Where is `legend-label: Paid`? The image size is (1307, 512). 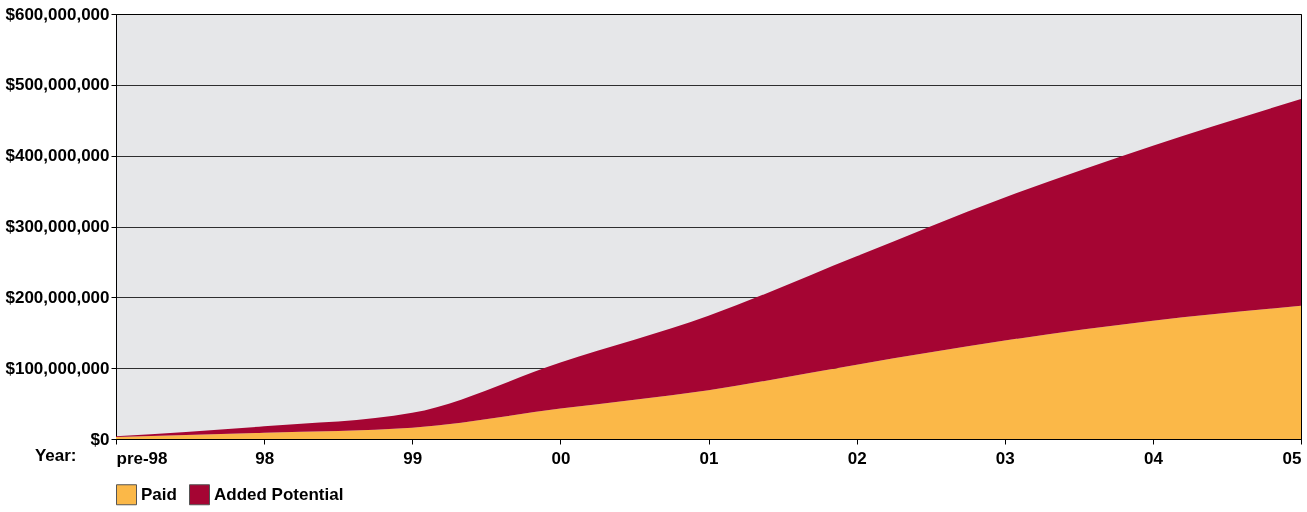
legend-label: Paid is located at coordinates (159, 494).